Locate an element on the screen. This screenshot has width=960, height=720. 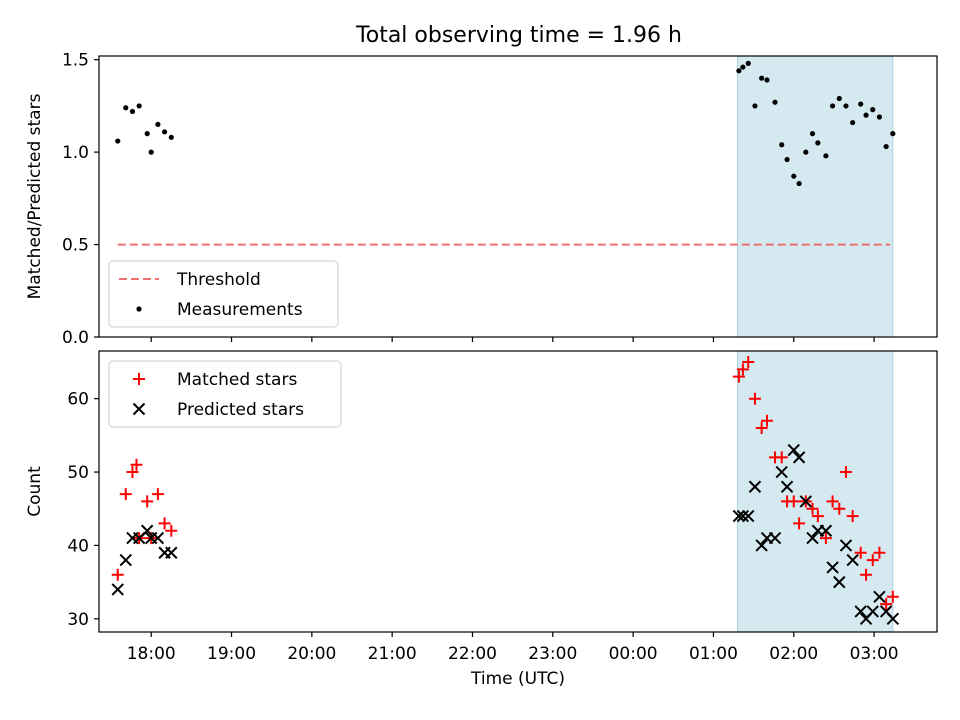
y-tick-label: 30 is located at coordinates (78, 620).